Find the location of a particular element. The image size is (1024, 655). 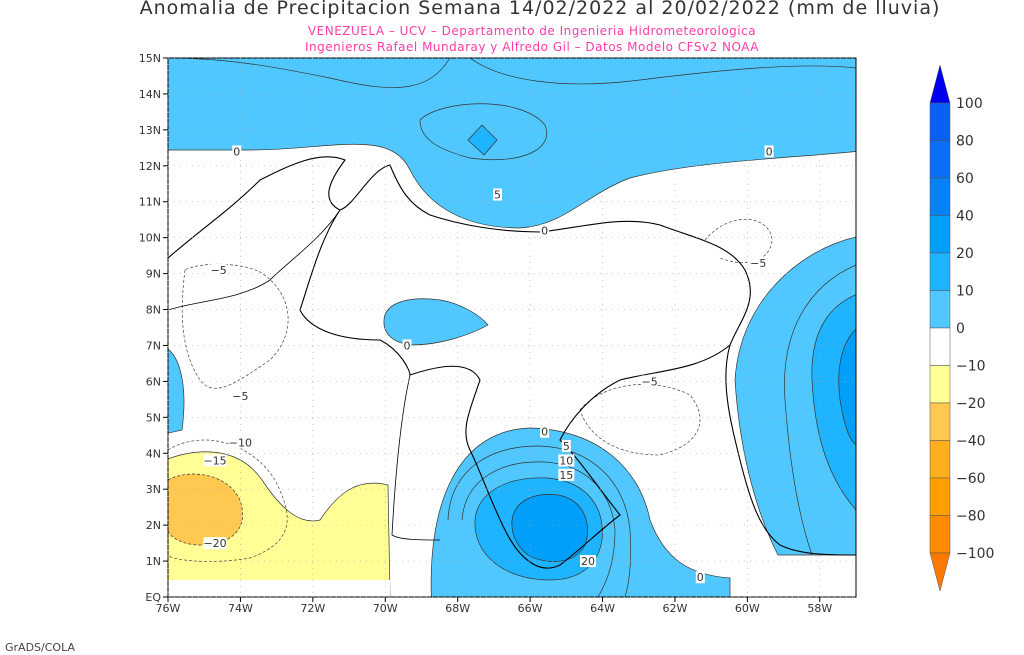

y-tick-label: 15N is located at coordinates (150, 58).